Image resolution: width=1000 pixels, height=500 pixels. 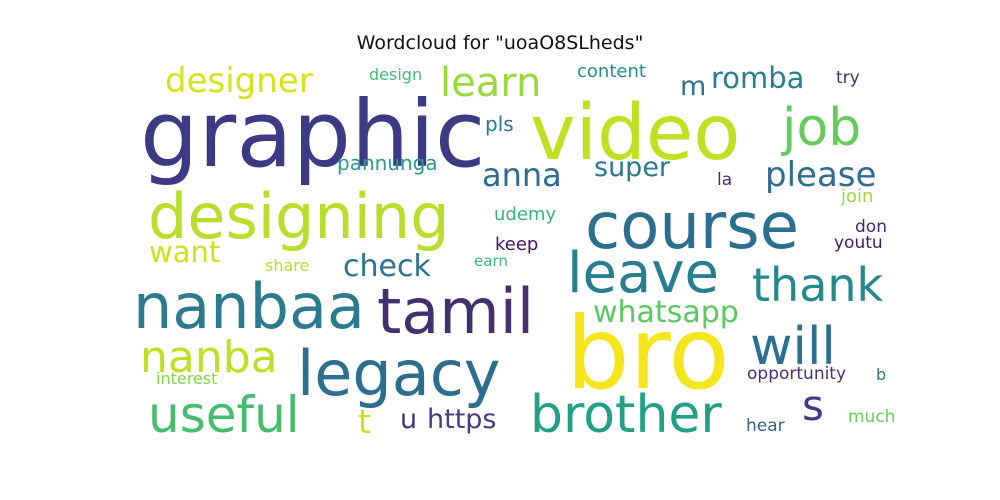 I want to click on word-https: https, so click(x=462, y=419).